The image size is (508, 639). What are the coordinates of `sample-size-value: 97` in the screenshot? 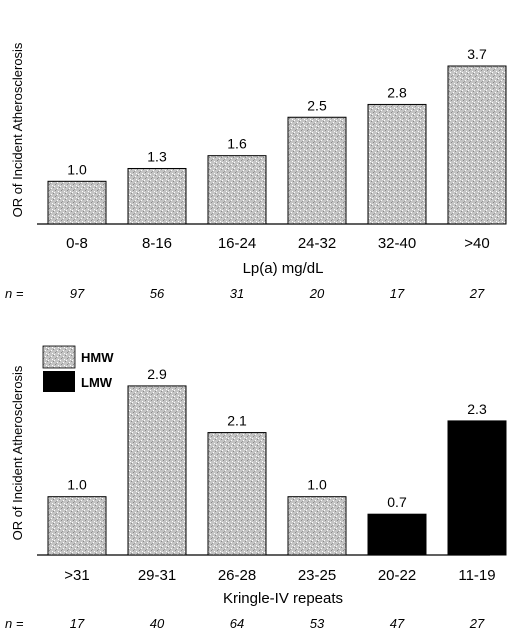 It's located at (77, 293).